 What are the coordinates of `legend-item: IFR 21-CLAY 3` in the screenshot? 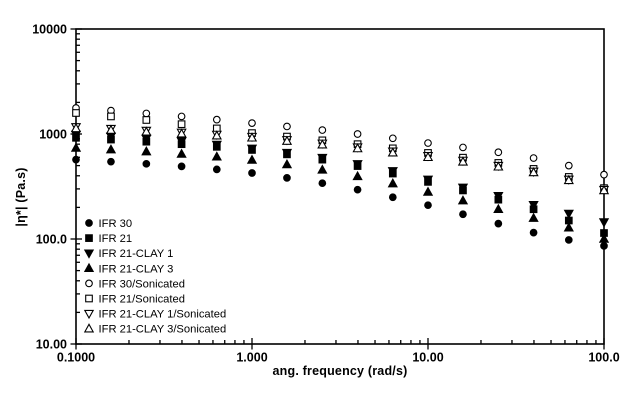 It's located at (128, 268).